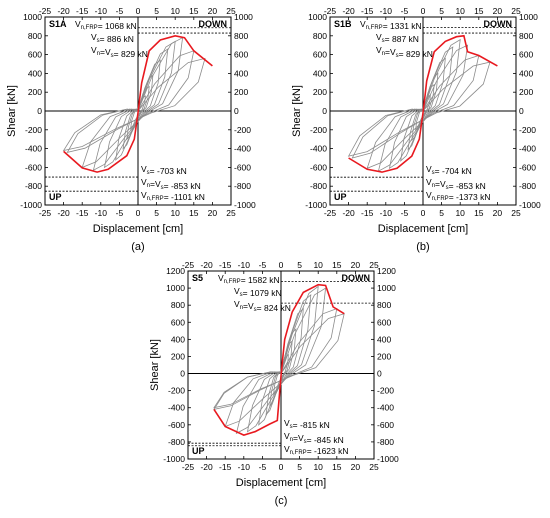 The height and width of the screenshot is (518, 550). Describe the element at coordinates (391, 25) in the screenshot. I see `annotation-top: Vn,FRP= 1331 kN` at that location.